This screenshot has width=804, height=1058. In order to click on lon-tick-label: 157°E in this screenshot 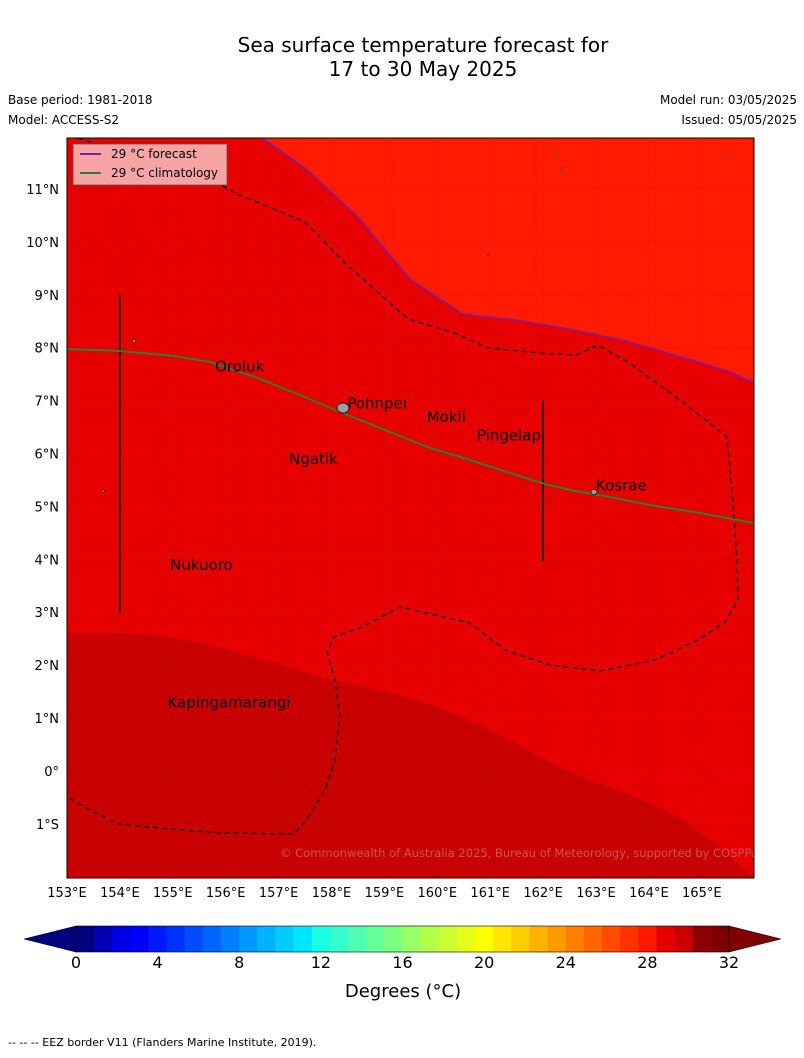, I will do `click(279, 893)`.